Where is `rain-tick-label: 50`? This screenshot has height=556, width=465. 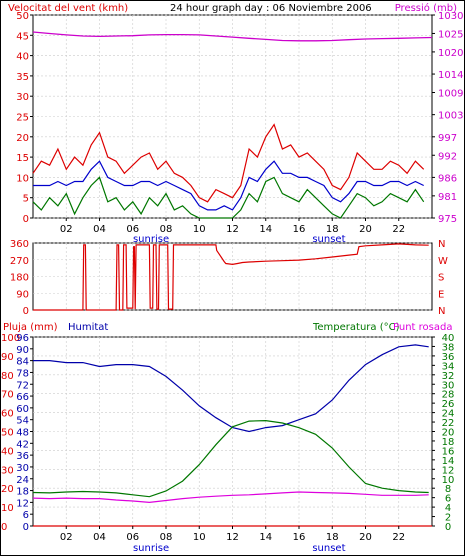 rain-tick-label: 50 is located at coordinates (7, 433).